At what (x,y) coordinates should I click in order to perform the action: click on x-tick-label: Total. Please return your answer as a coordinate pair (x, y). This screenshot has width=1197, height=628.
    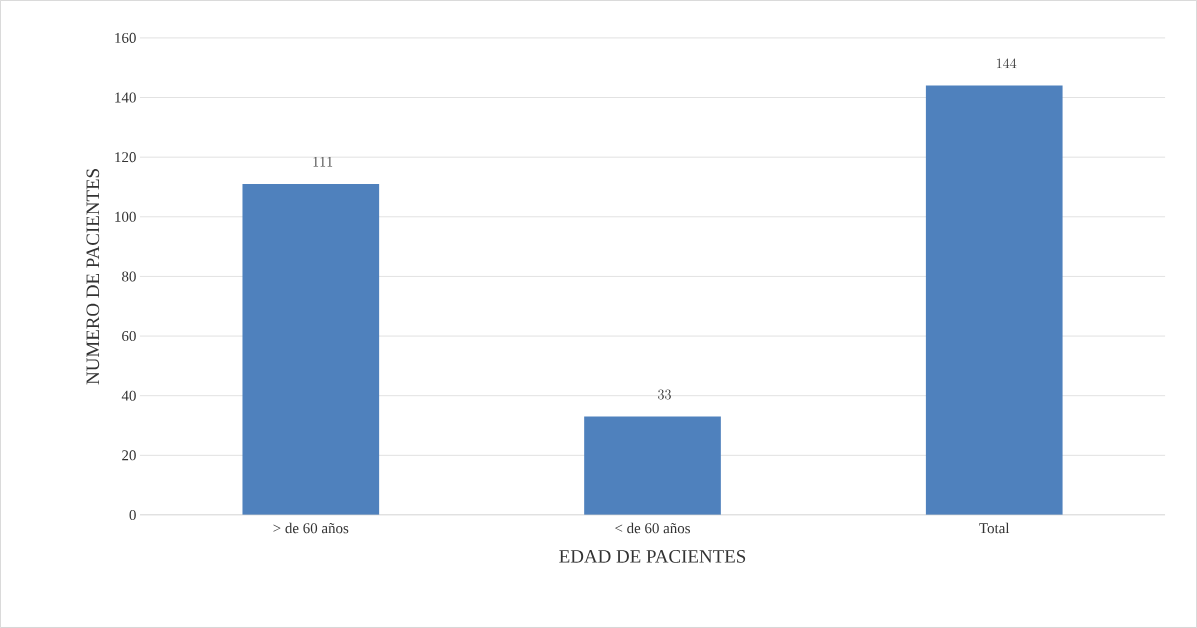
    Looking at the image, I should click on (994, 528).